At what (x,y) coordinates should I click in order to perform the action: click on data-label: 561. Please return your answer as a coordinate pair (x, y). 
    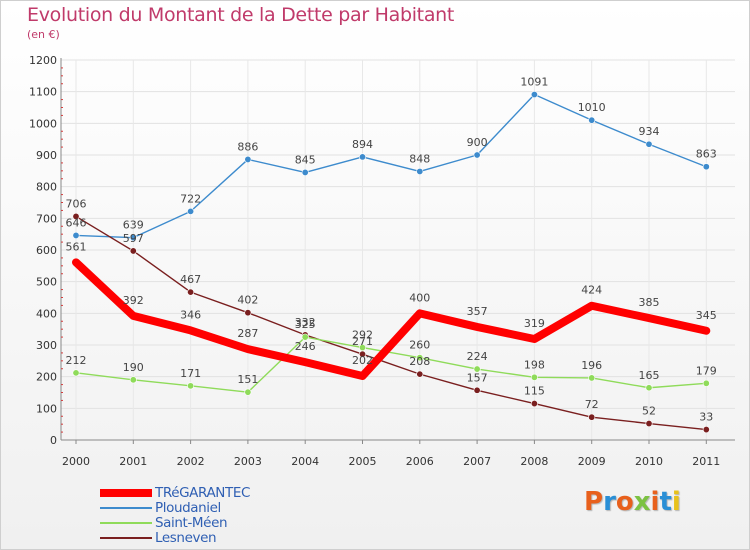
    Looking at the image, I should click on (76, 246).